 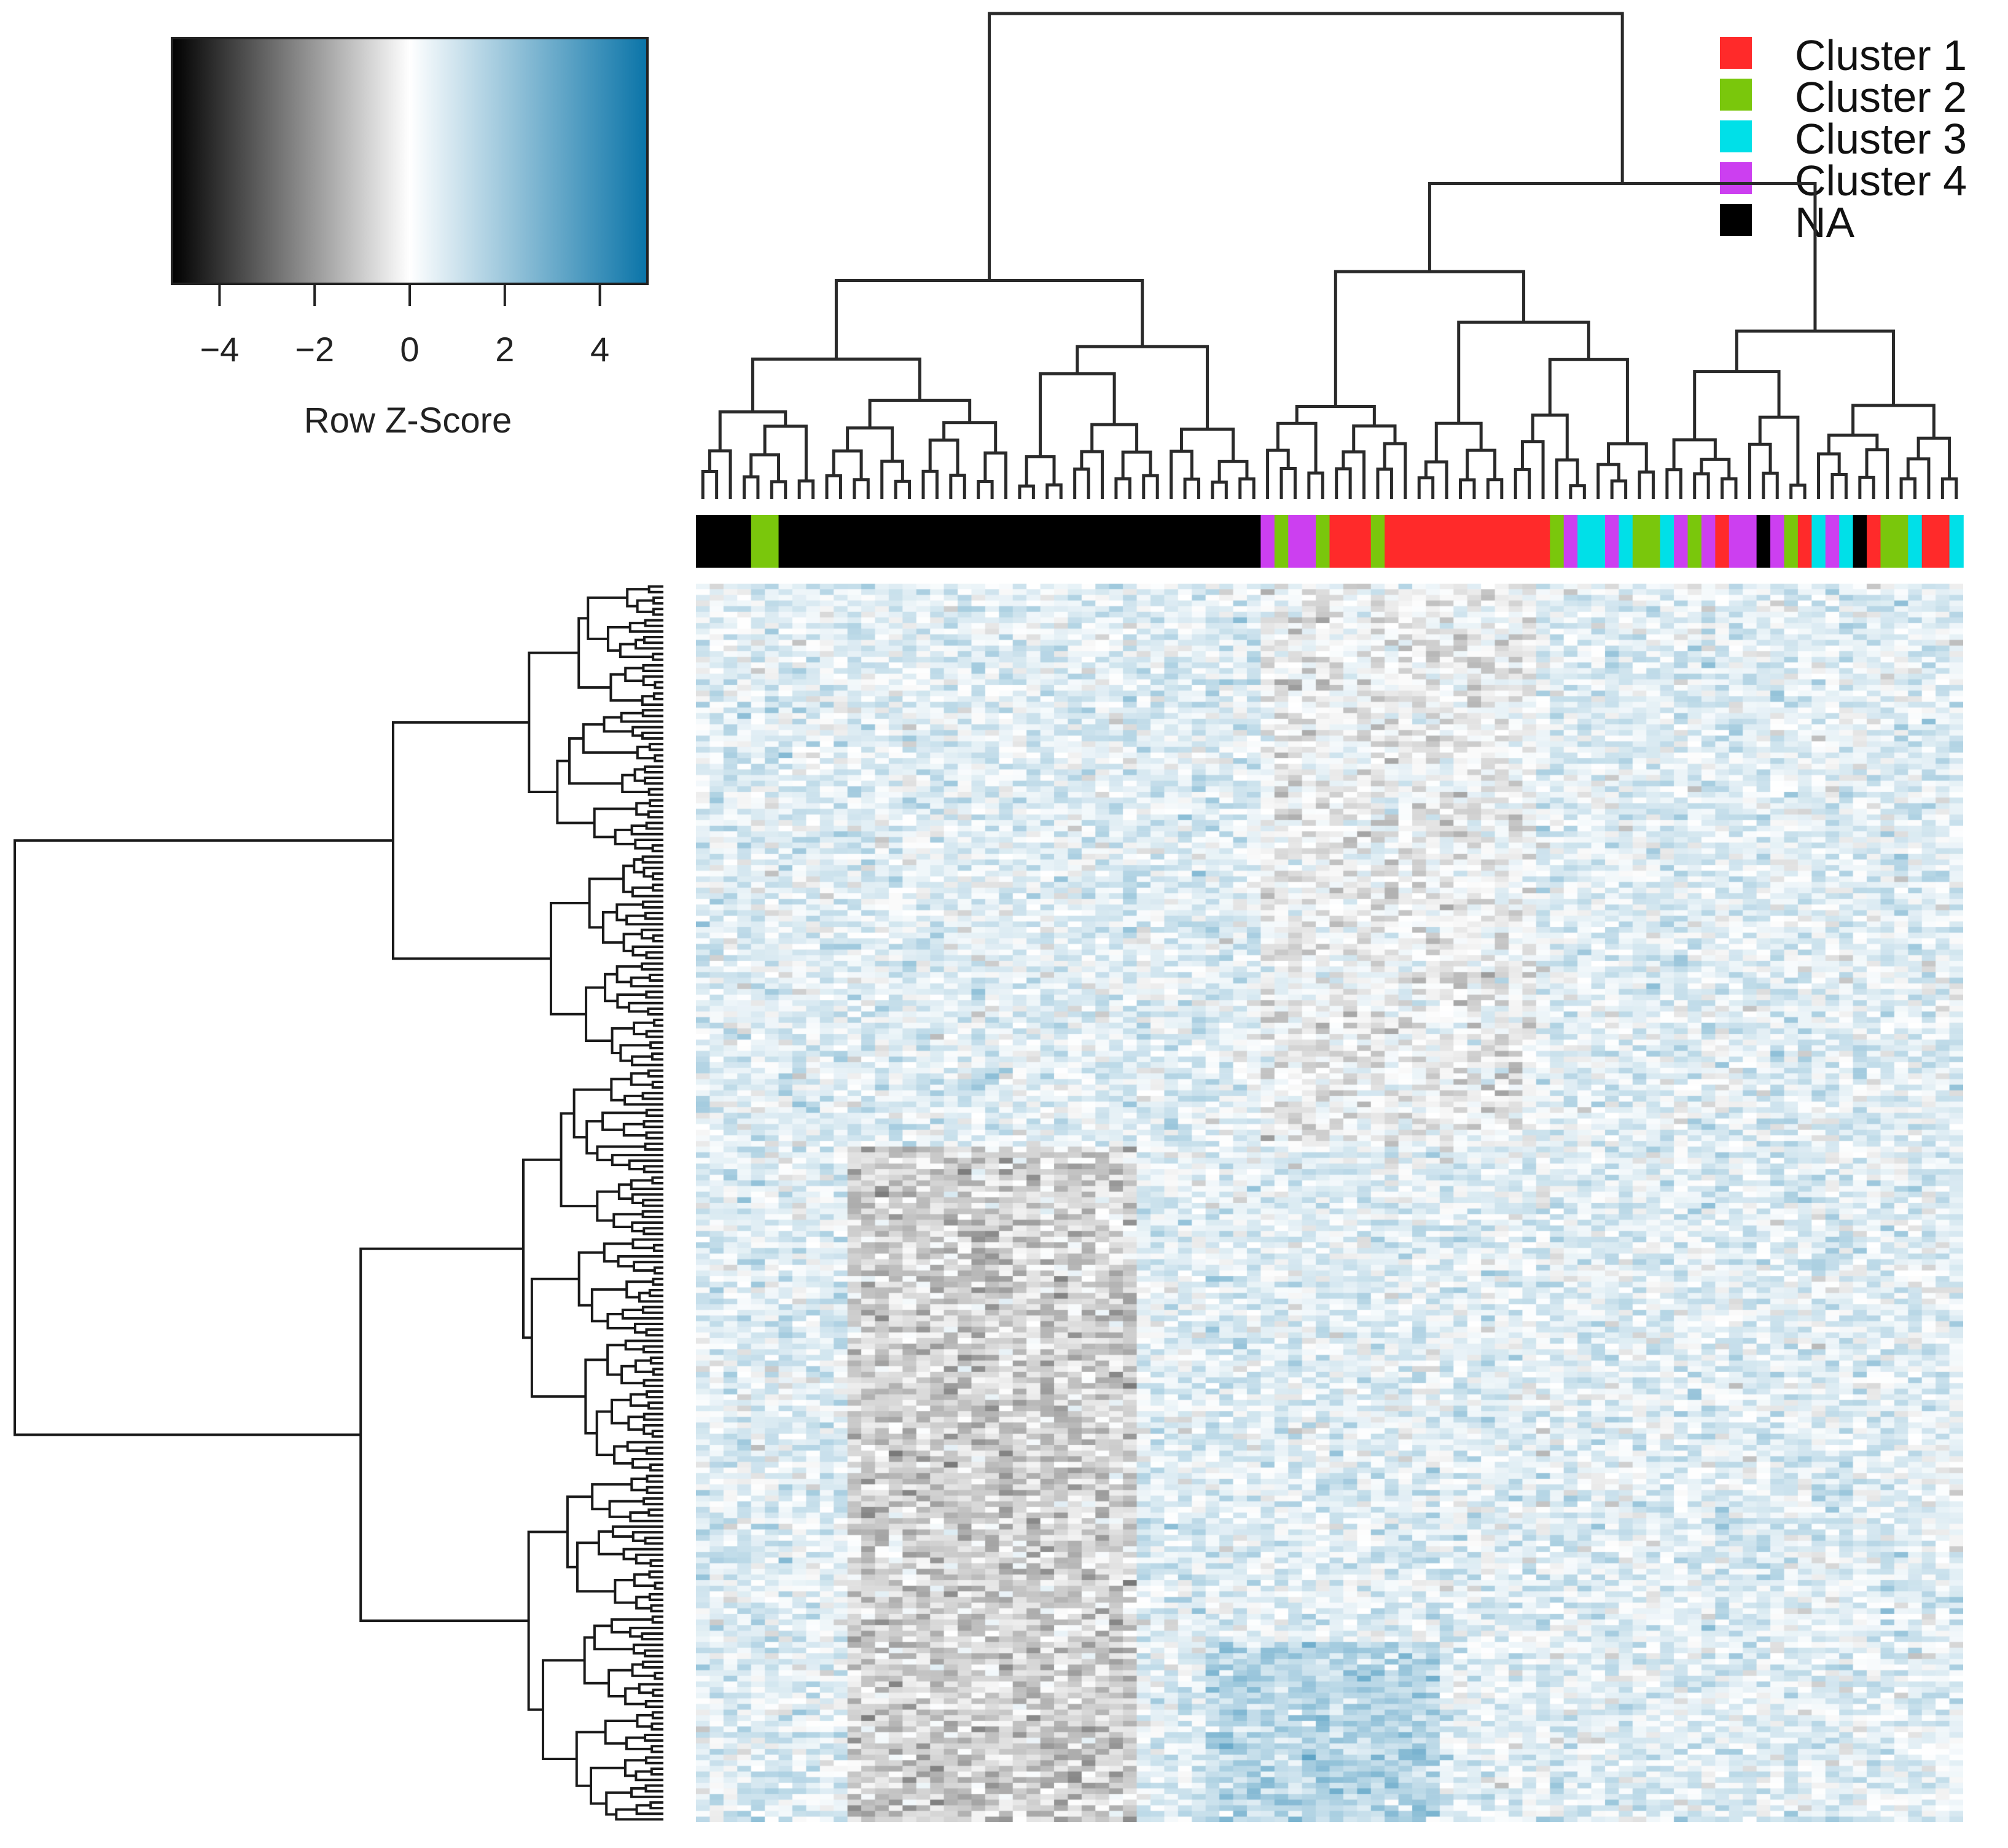 What do you see at coordinates (314, 349) in the screenshot?
I see `color-key-tick-label: −2` at bounding box center [314, 349].